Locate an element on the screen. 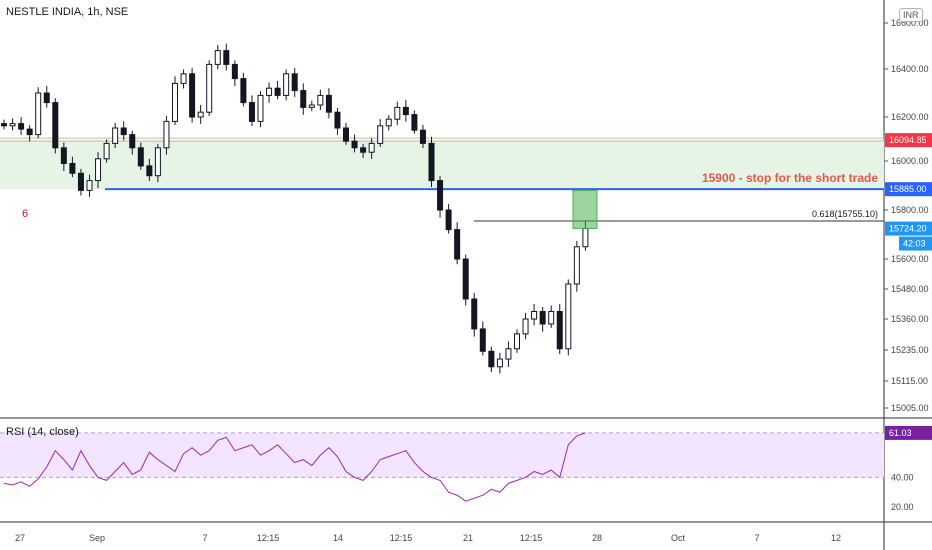 This screenshot has width=932, height=550. chart-title: NESTLE INDIA, 1h, NSE is located at coordinates (67, 12).